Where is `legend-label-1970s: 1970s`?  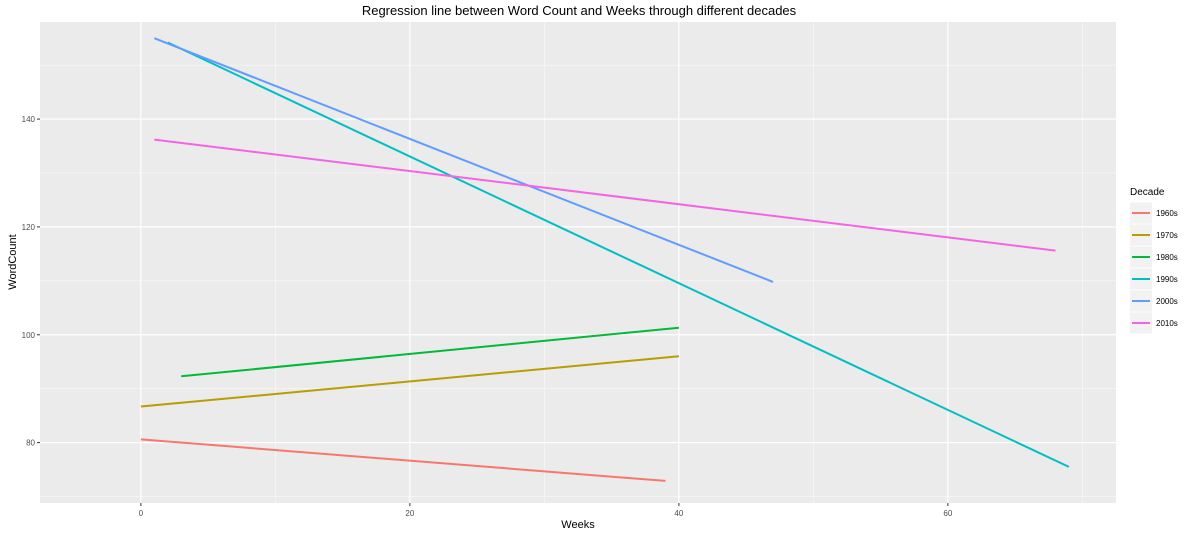 legend-label-1970s: 1970s is located at coordinates (1167, 235).